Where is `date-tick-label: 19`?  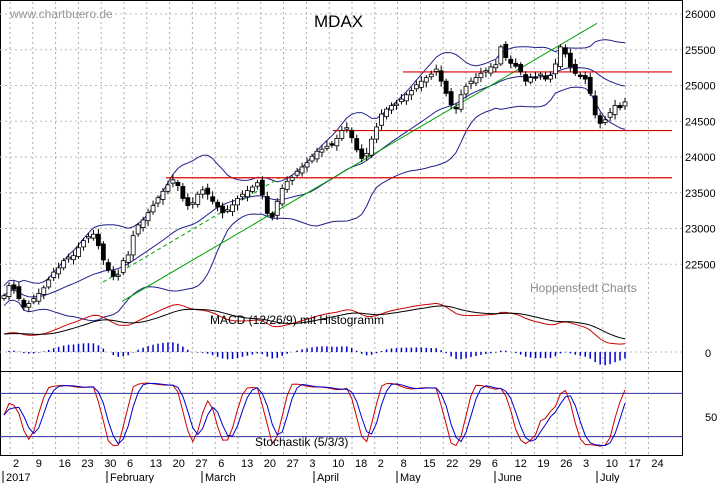
date-tick-label: 19 is located at coordinates (543, 464).